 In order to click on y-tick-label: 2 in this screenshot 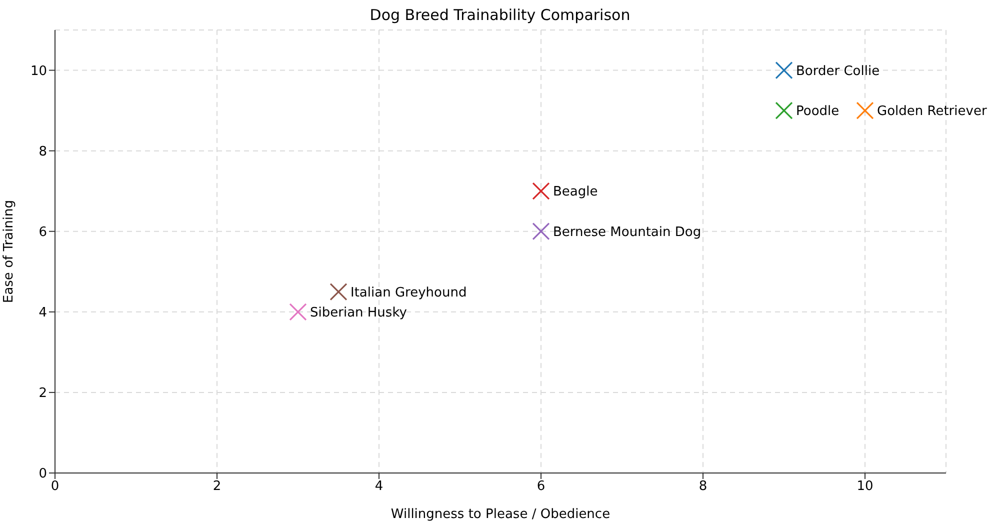, I will do `click(42, 394)`.